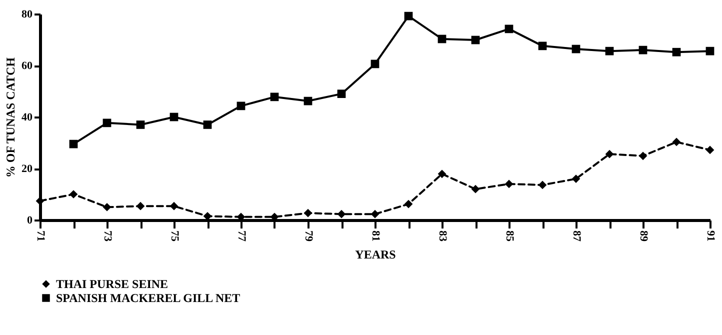  Describe the element at coordinates (644, 236) in the screenshot. I see `x-tick-label: 89` at that location.